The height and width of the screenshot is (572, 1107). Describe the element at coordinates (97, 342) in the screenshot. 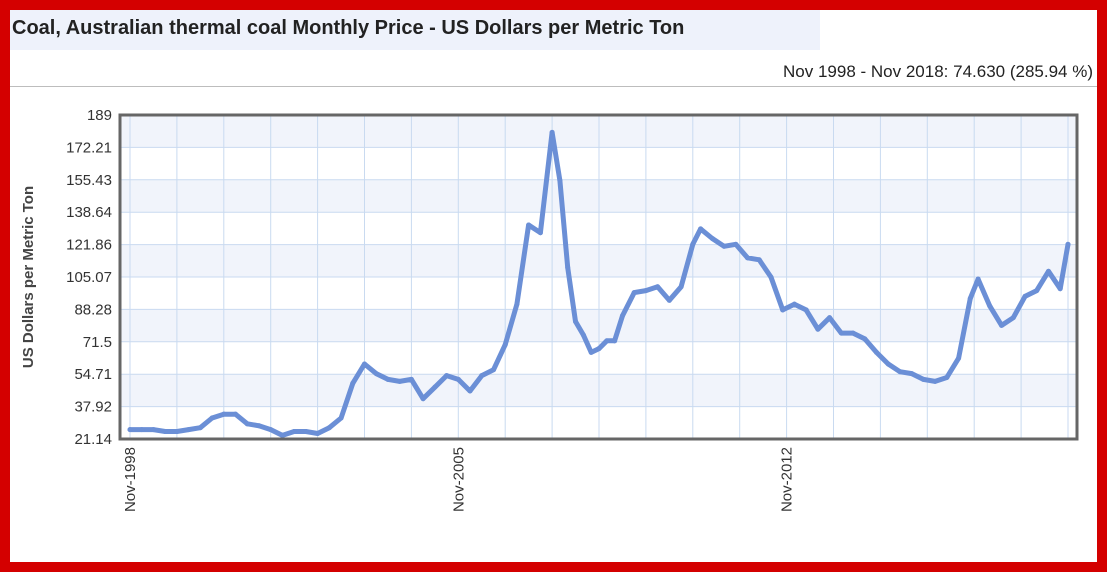

I see `y-tick-label: 71.5` at that location.